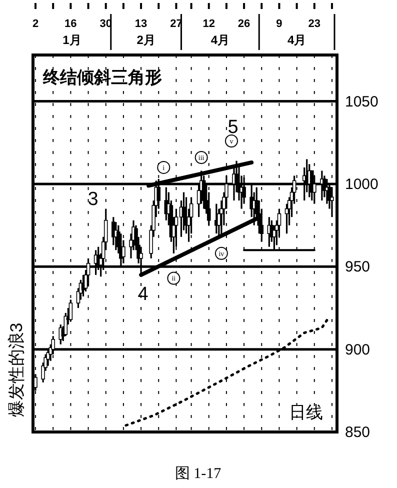 The image size is (397, 488). What do you see at coordinates (279, 24) in the screenshot?
I see `x-tick-label: 9` at bounding box center [279, 24].